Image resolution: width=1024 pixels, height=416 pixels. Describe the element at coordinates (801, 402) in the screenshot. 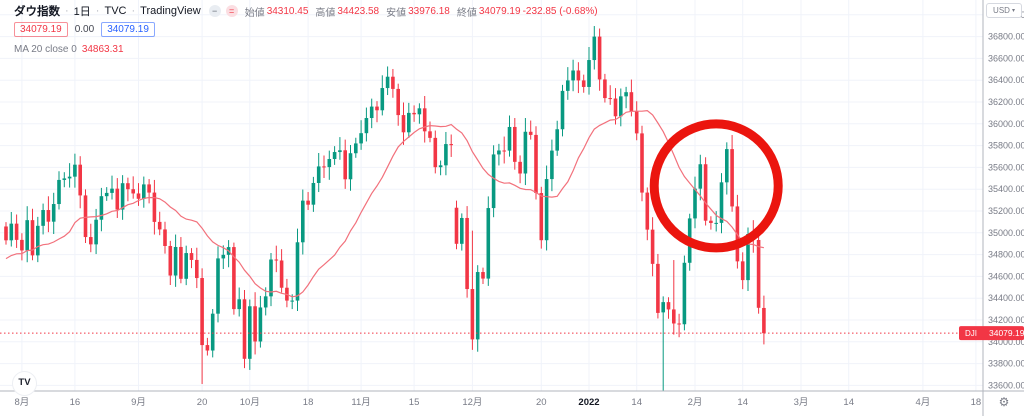

I see `time-axis-label: 3月` at that location.